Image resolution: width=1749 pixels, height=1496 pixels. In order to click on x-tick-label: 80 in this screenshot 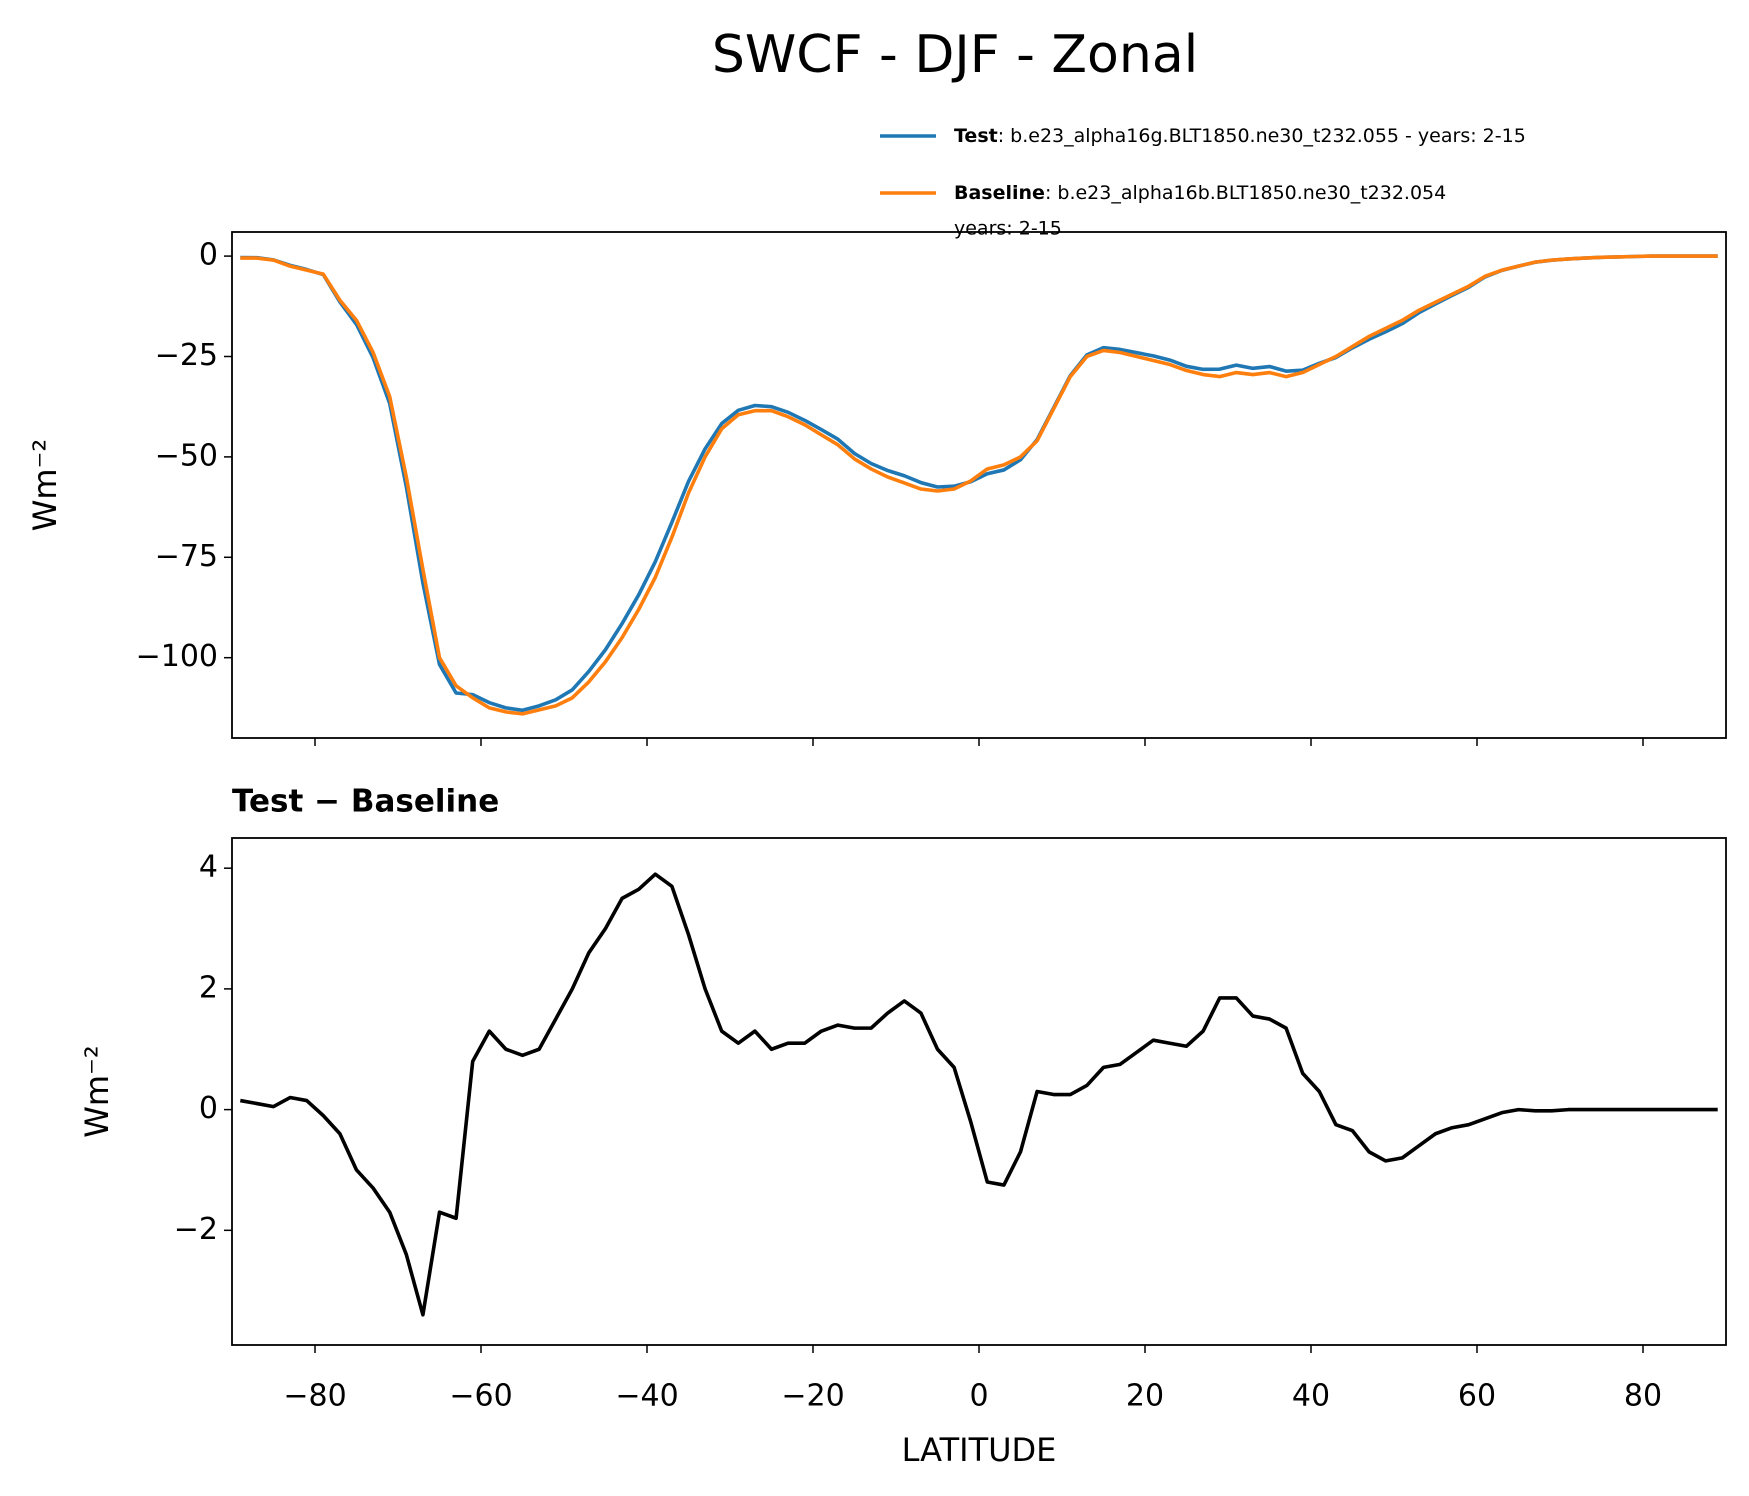, I will do `click(1643, 1396)`.